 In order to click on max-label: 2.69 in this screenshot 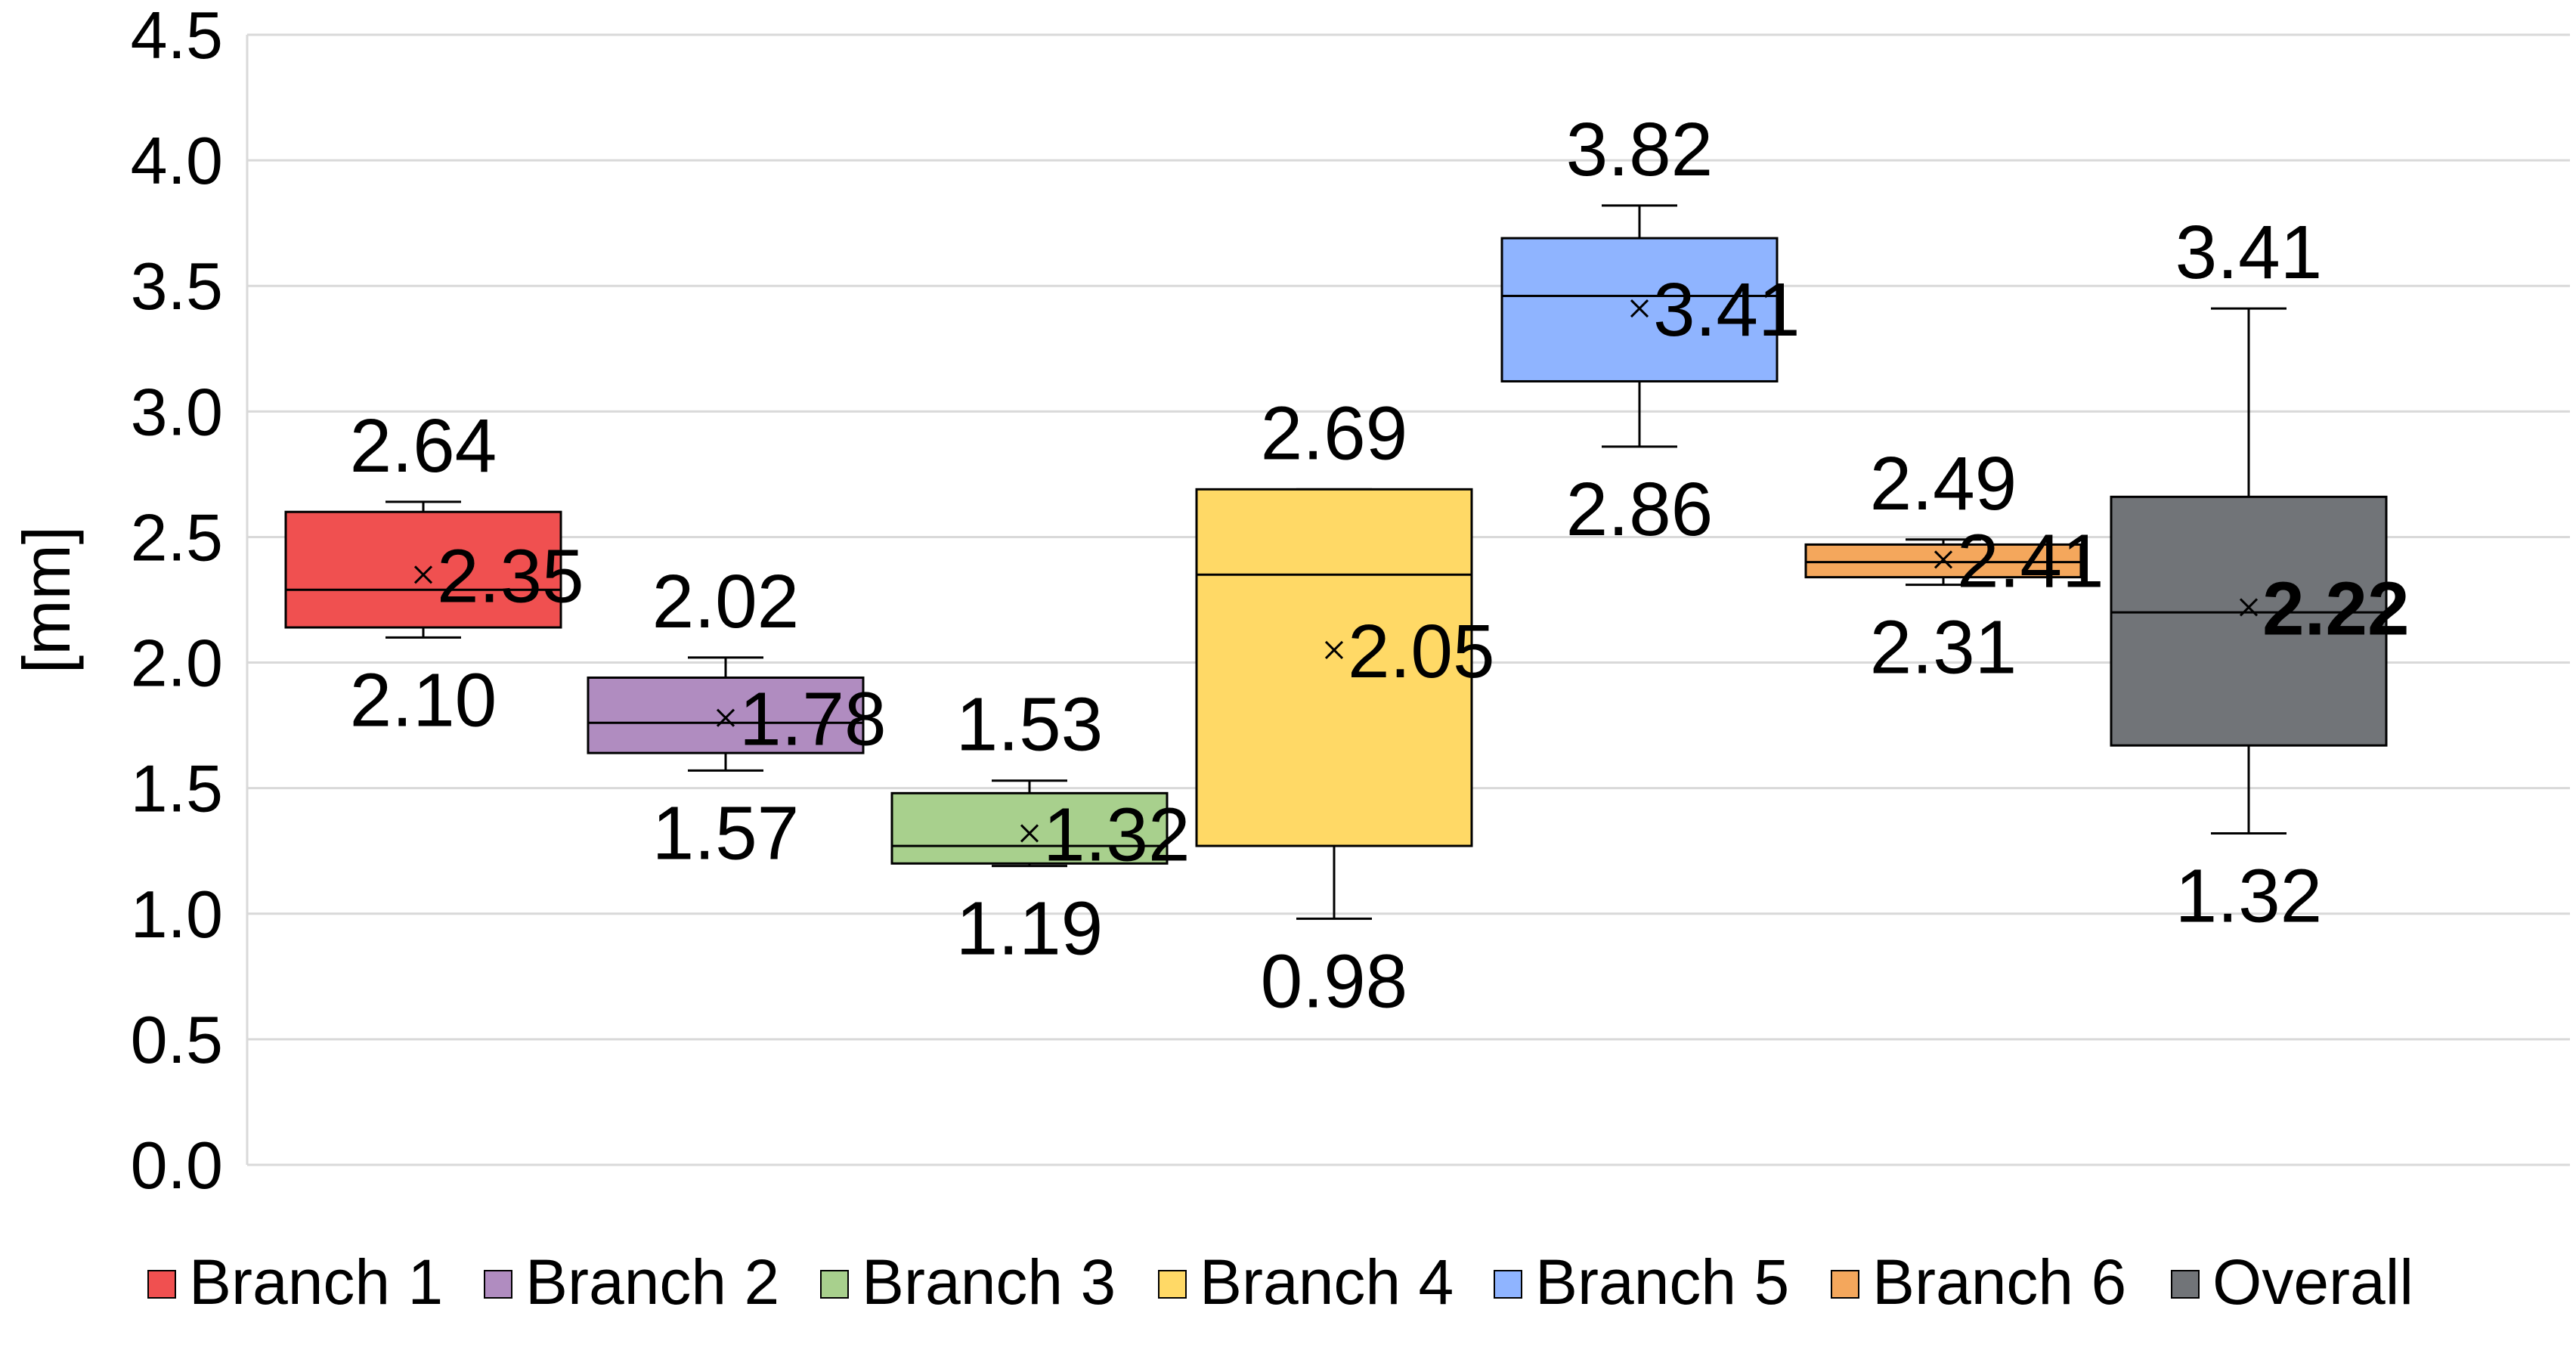, I will do `click(1334, 433)`.